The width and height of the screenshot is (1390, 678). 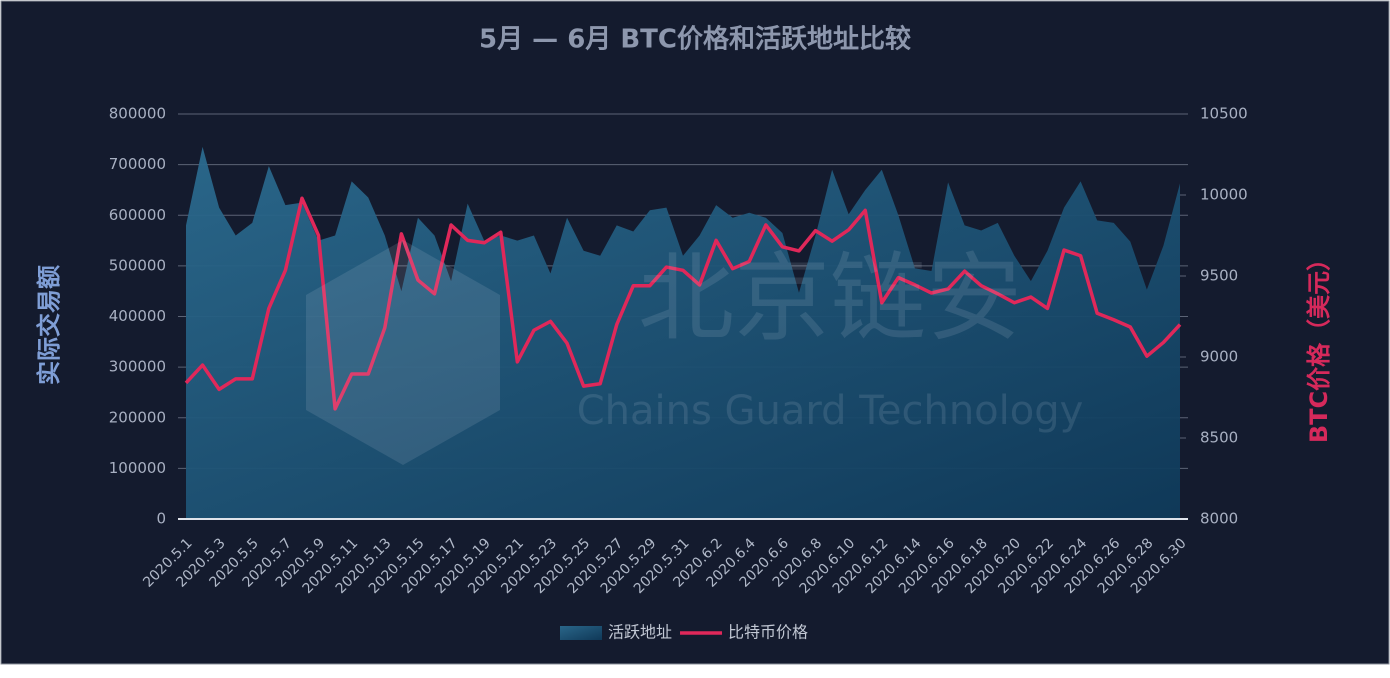 What do you see at coordinates (581, 633) in the screenshot?
I see `legend-swatch` at bounding box center [581, 633].